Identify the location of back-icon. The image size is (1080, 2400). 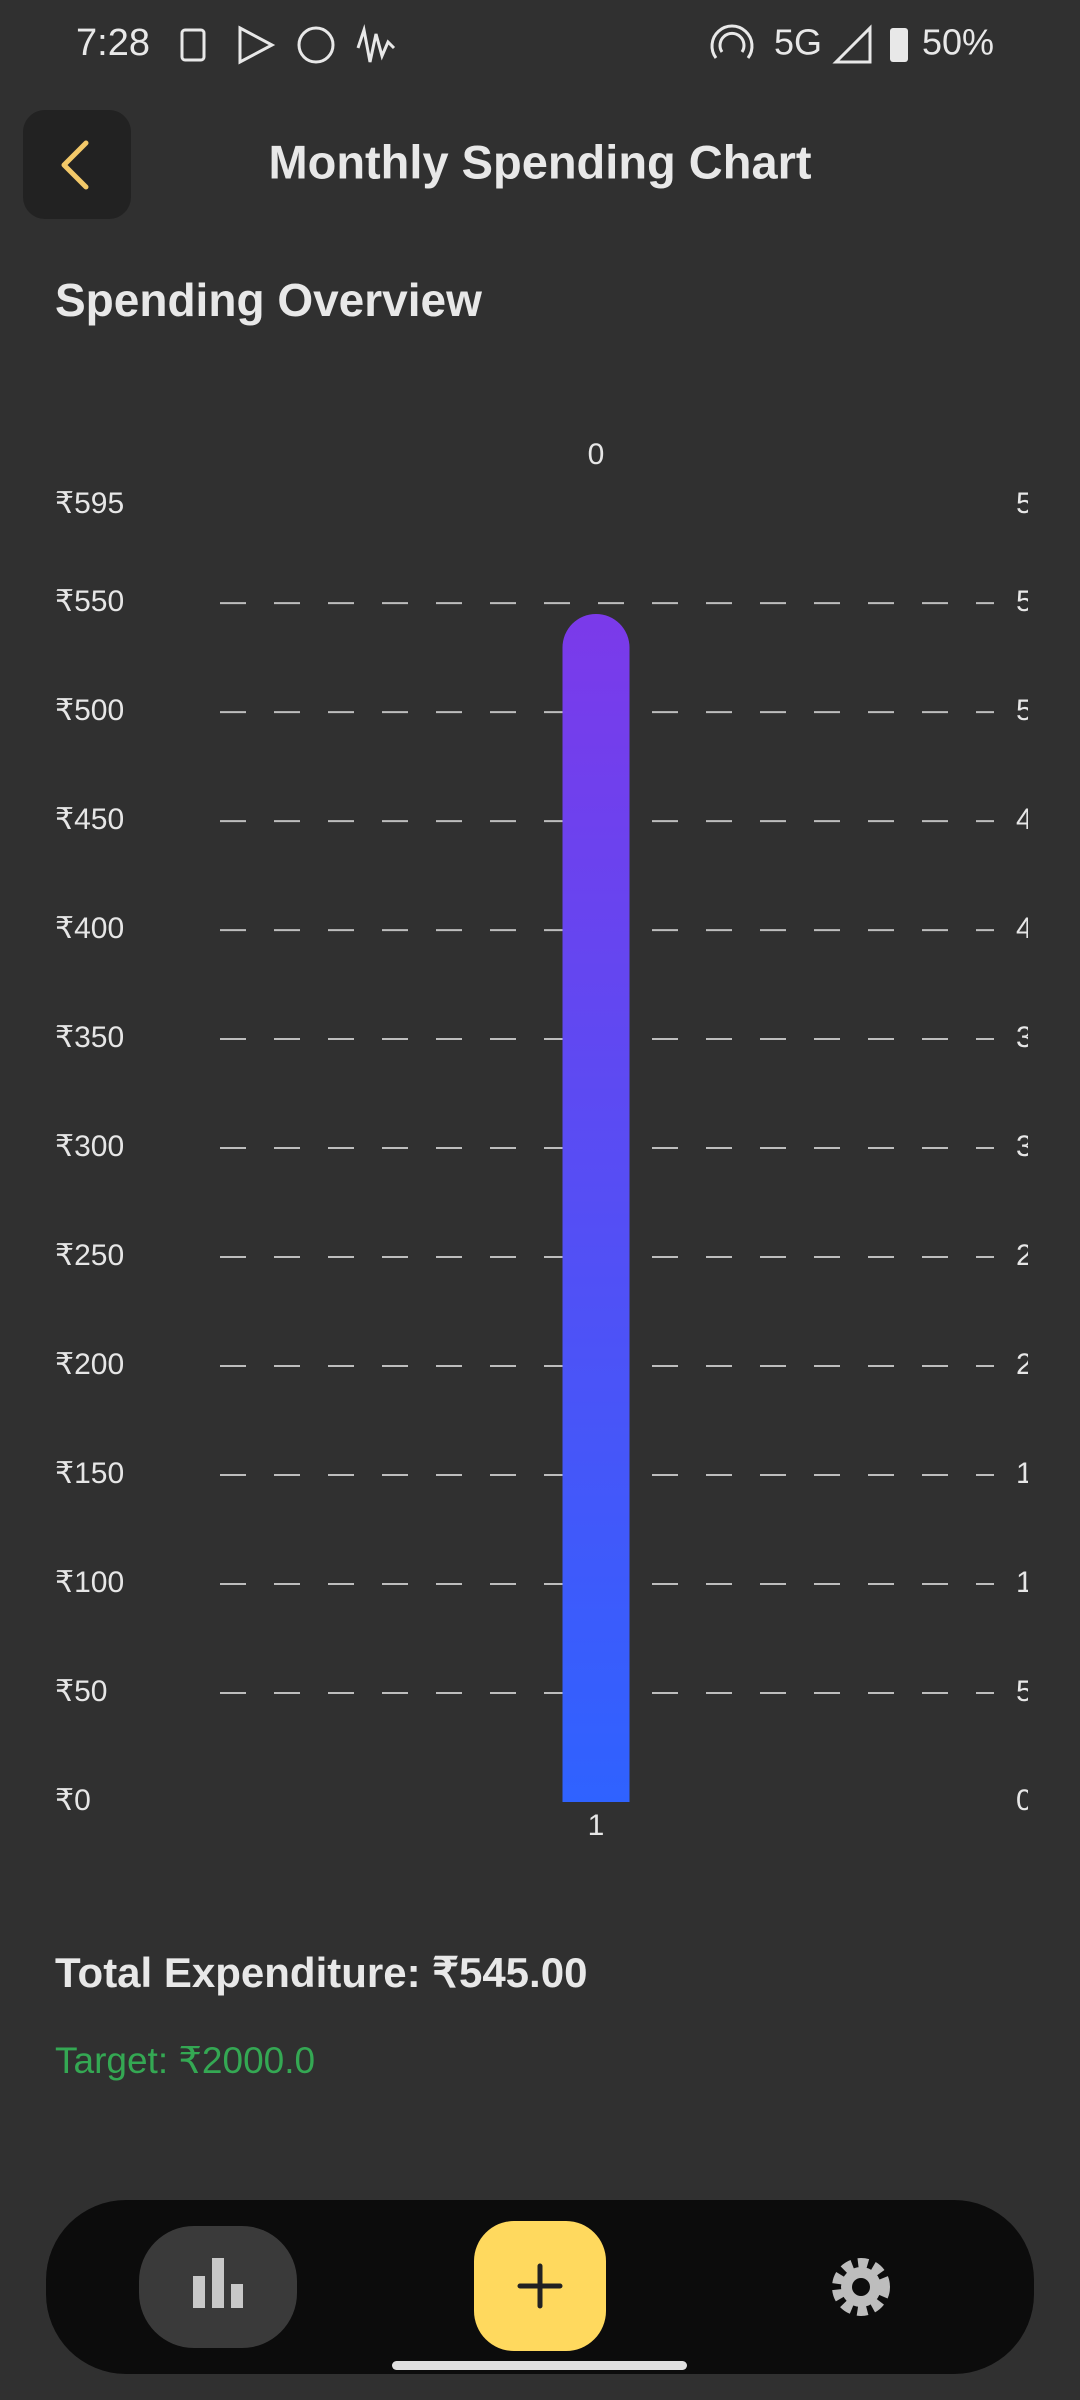
(75, 165).